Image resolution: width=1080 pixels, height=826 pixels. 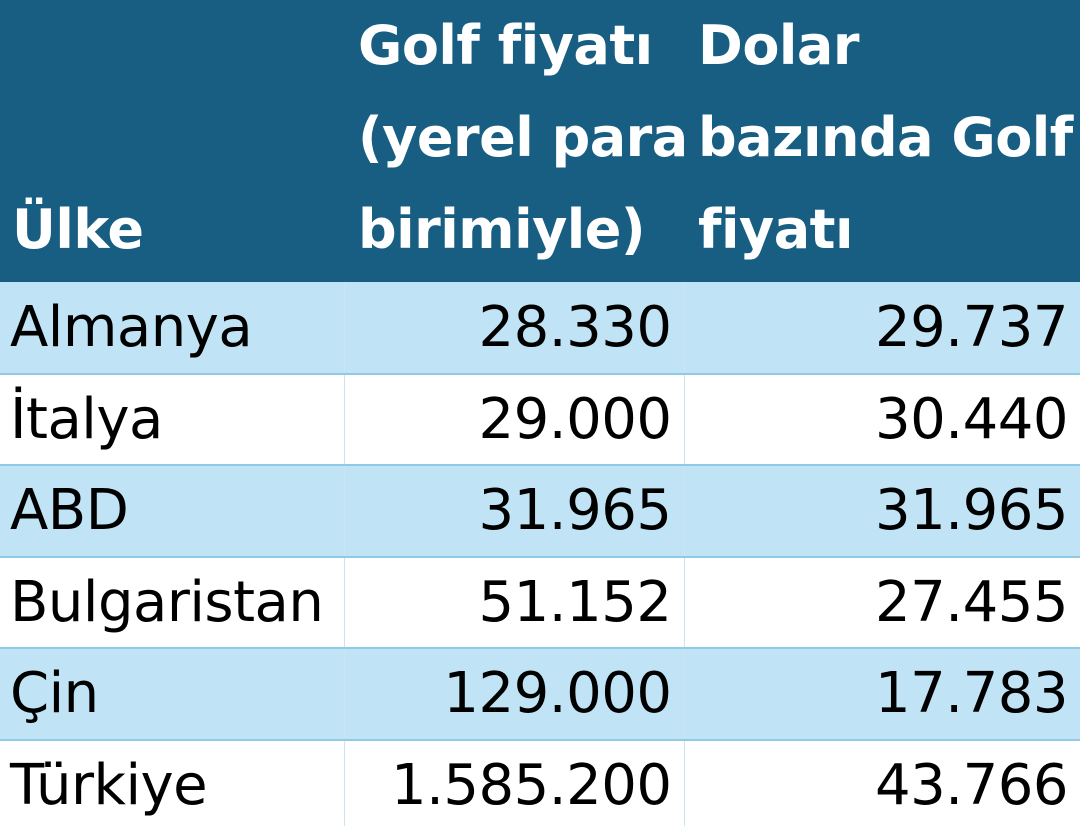 What do you see at coordinates (513, 694) in the screenshot?
I see `cell-local-price: 129.000` at bounding box center [513, 694].